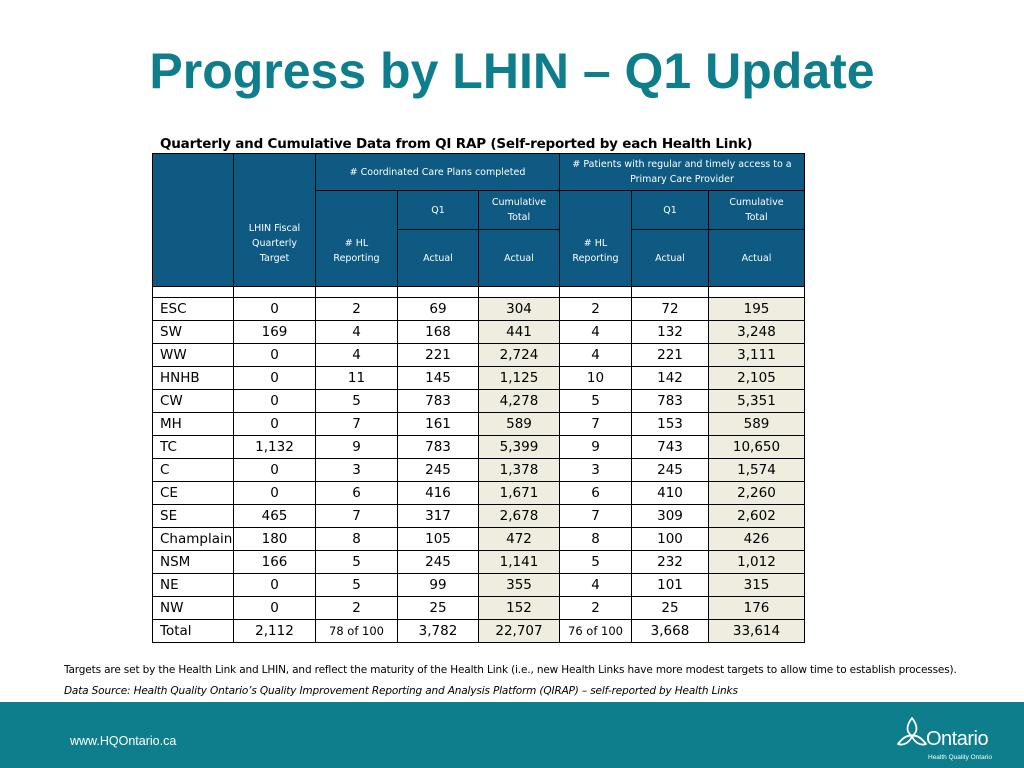 The width and height of the screenshot is (1024, 768). I want to click on header-actual-4: Actual, so click(756, 258).